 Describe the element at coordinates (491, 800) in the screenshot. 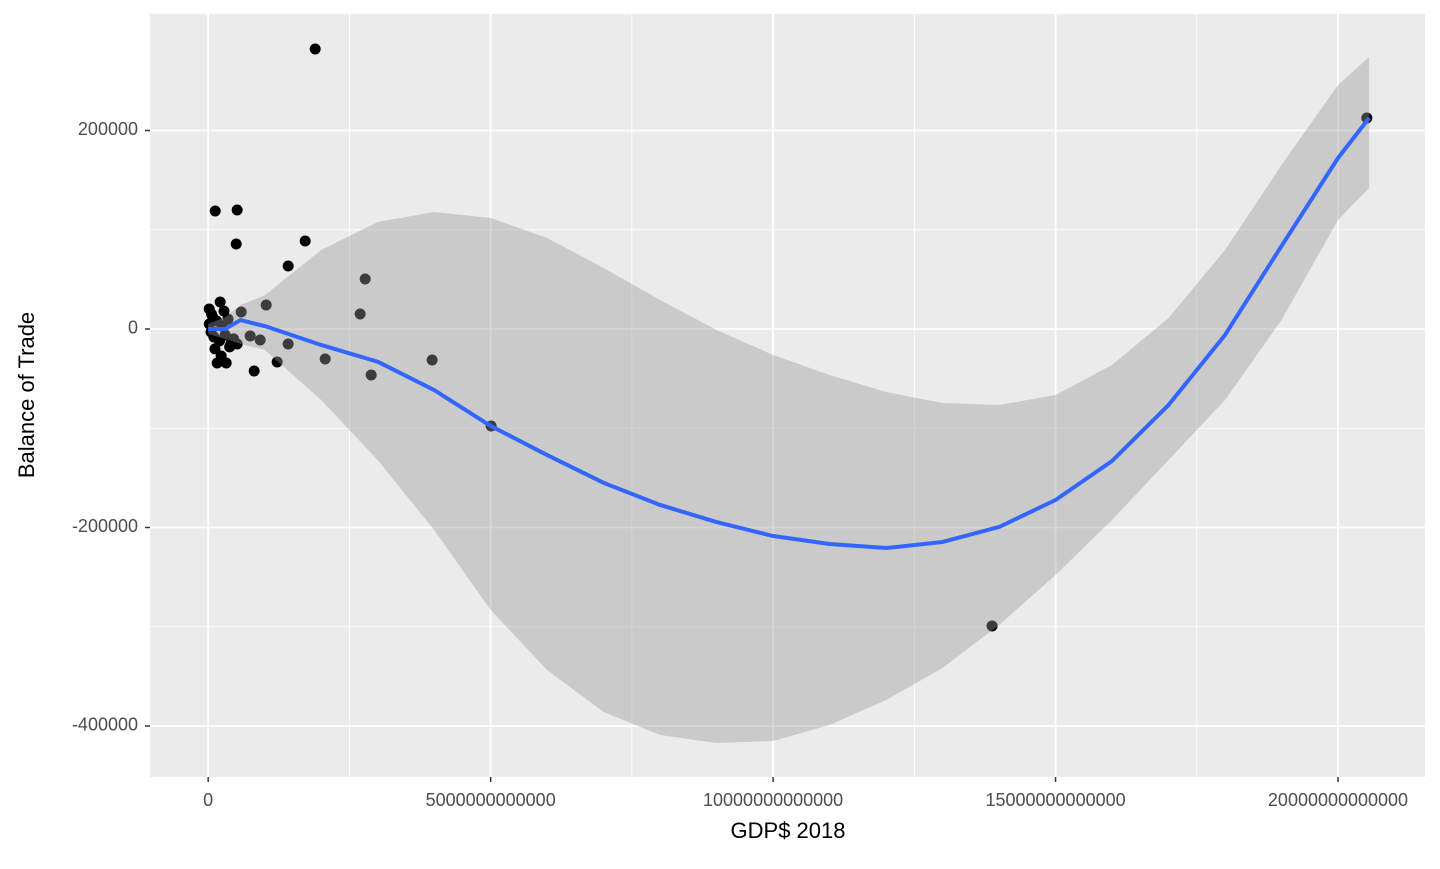

I see `x-tick-label: 5000000000000` at that location.